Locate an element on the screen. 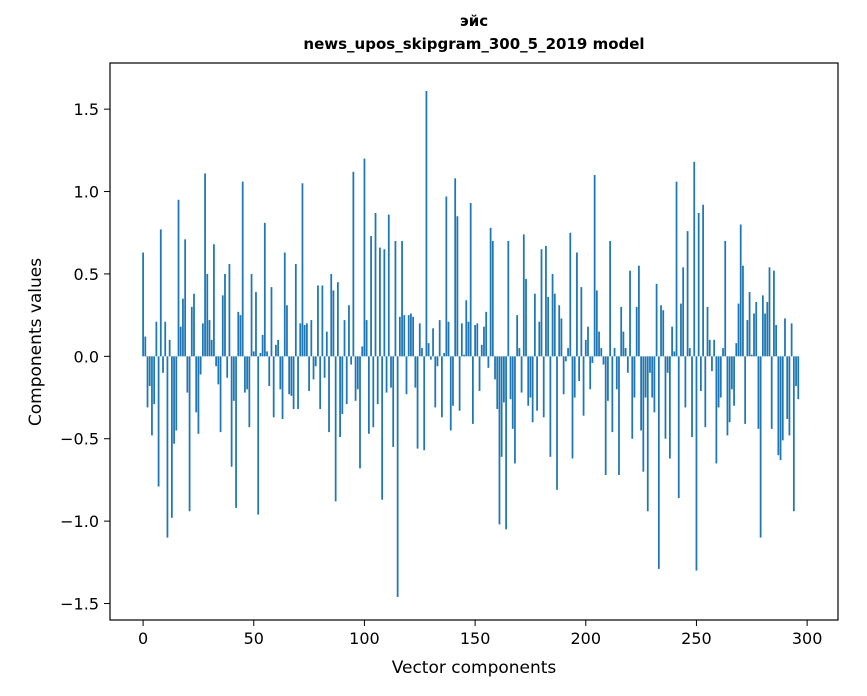  x-tick-label: 300 is located at coordinates (807, 638).